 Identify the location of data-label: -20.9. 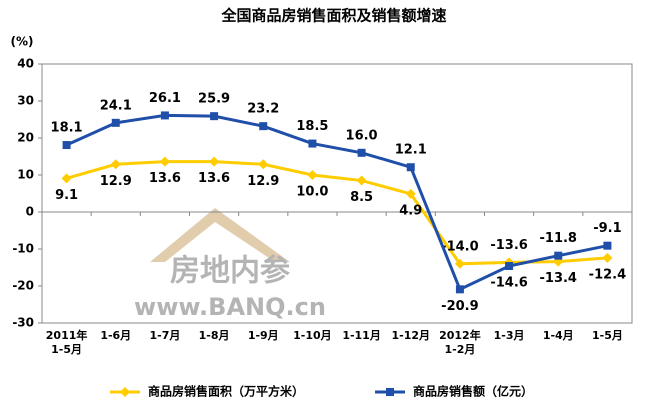
(459, 306).